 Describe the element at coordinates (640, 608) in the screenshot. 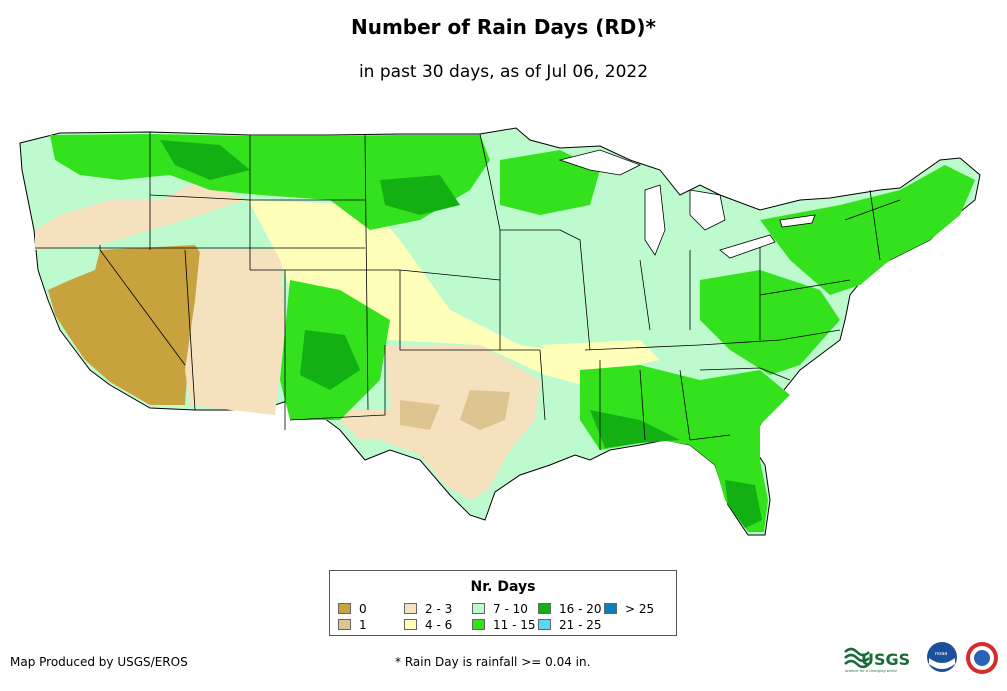

I see `legend-label: > 25` at that location.